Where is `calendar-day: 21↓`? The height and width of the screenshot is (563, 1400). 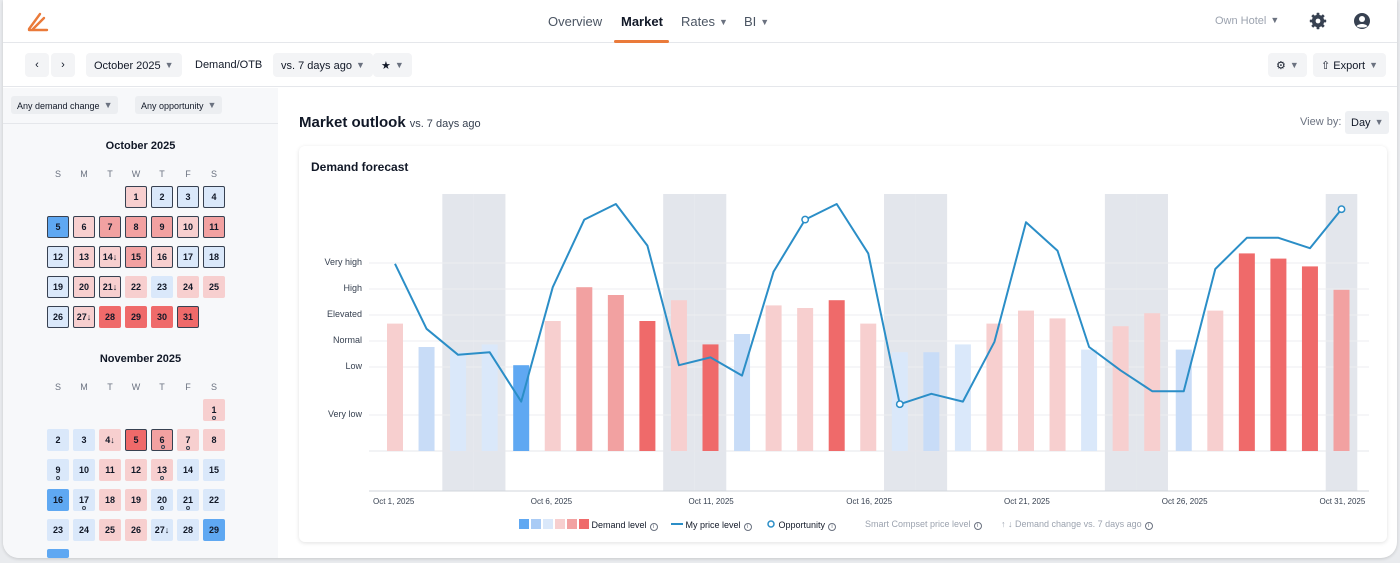 calendar-day: 21↓ is located at coordinates (110, 287).